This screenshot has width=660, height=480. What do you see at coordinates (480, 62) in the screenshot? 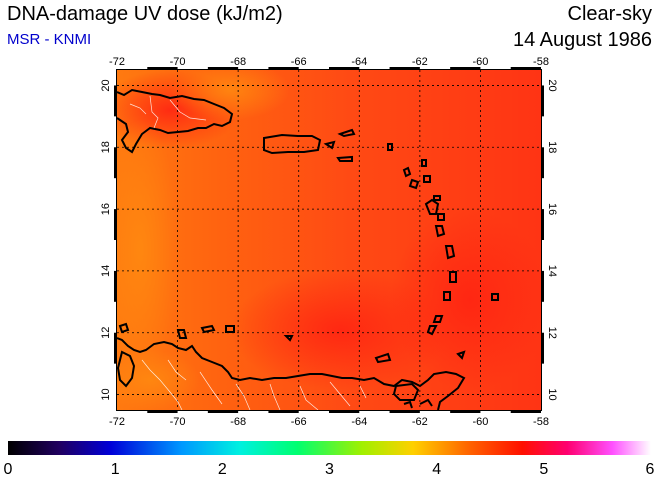
I see `lon-tick-label-top: -60` at bounding box center [480, 62].